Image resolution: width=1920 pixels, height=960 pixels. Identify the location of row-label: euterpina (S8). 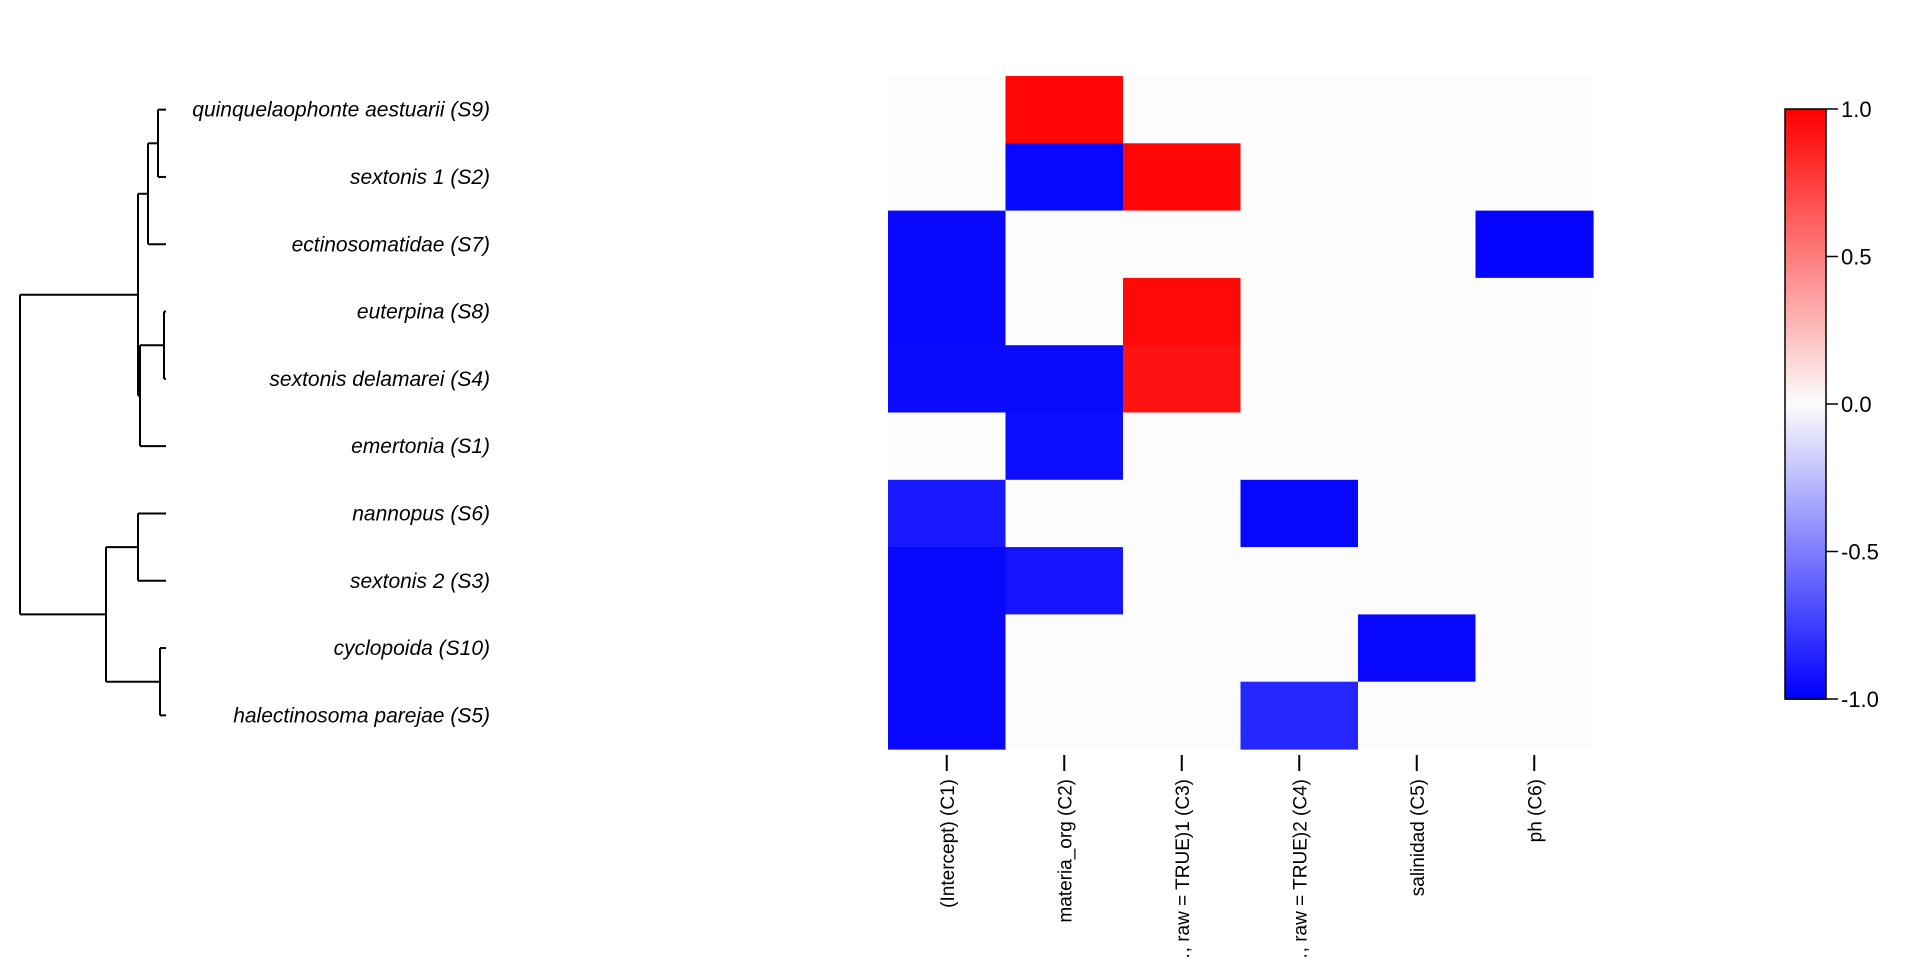
(423, 312).